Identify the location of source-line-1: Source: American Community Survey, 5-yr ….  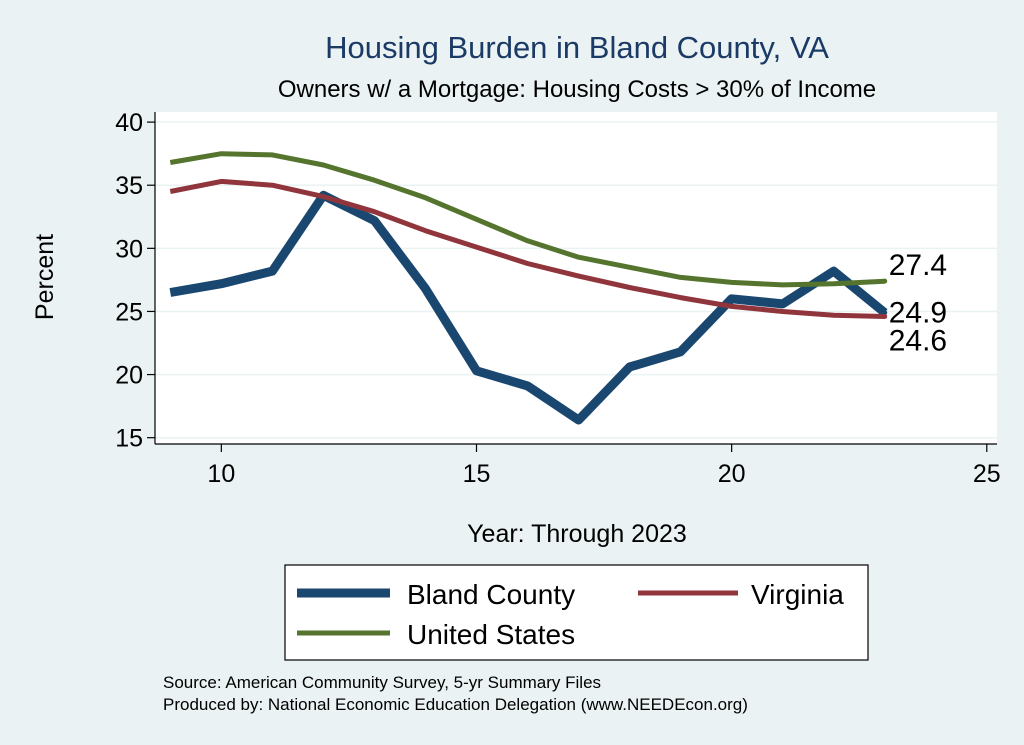
(382, 682).